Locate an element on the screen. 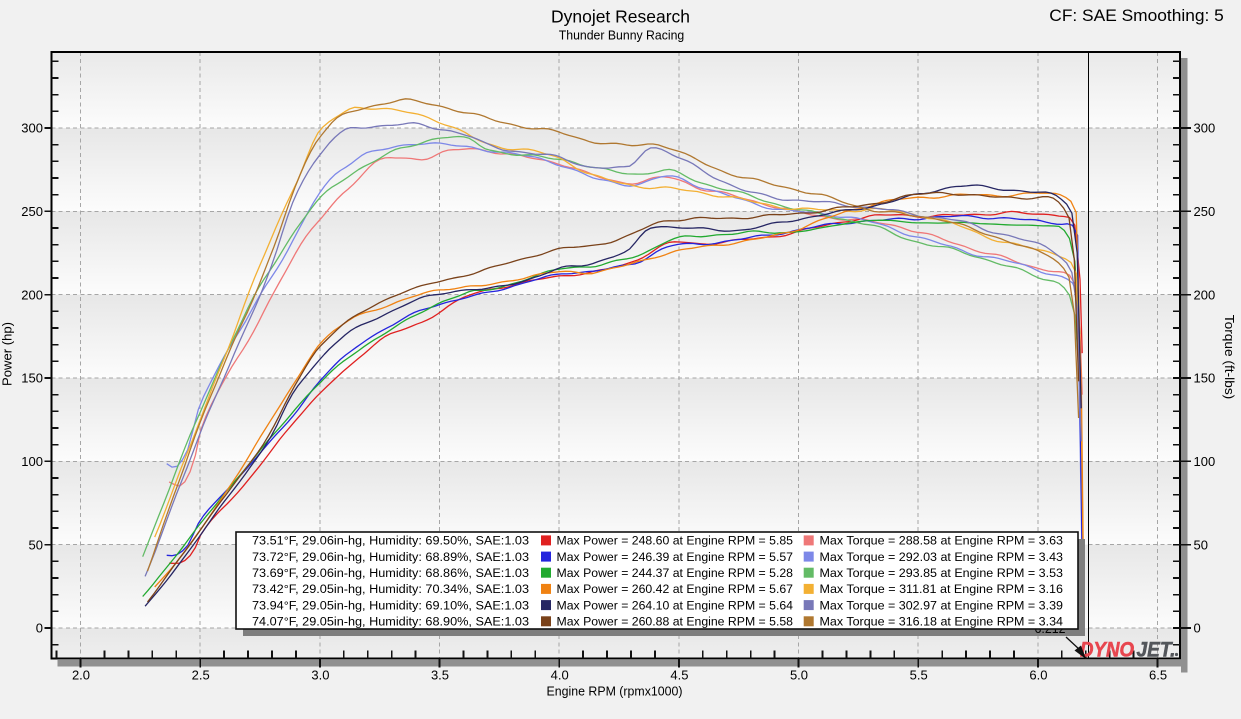 This screenshot has height=719, width=1241. svg-text: 5.5 is located at coordinates (919, 675).